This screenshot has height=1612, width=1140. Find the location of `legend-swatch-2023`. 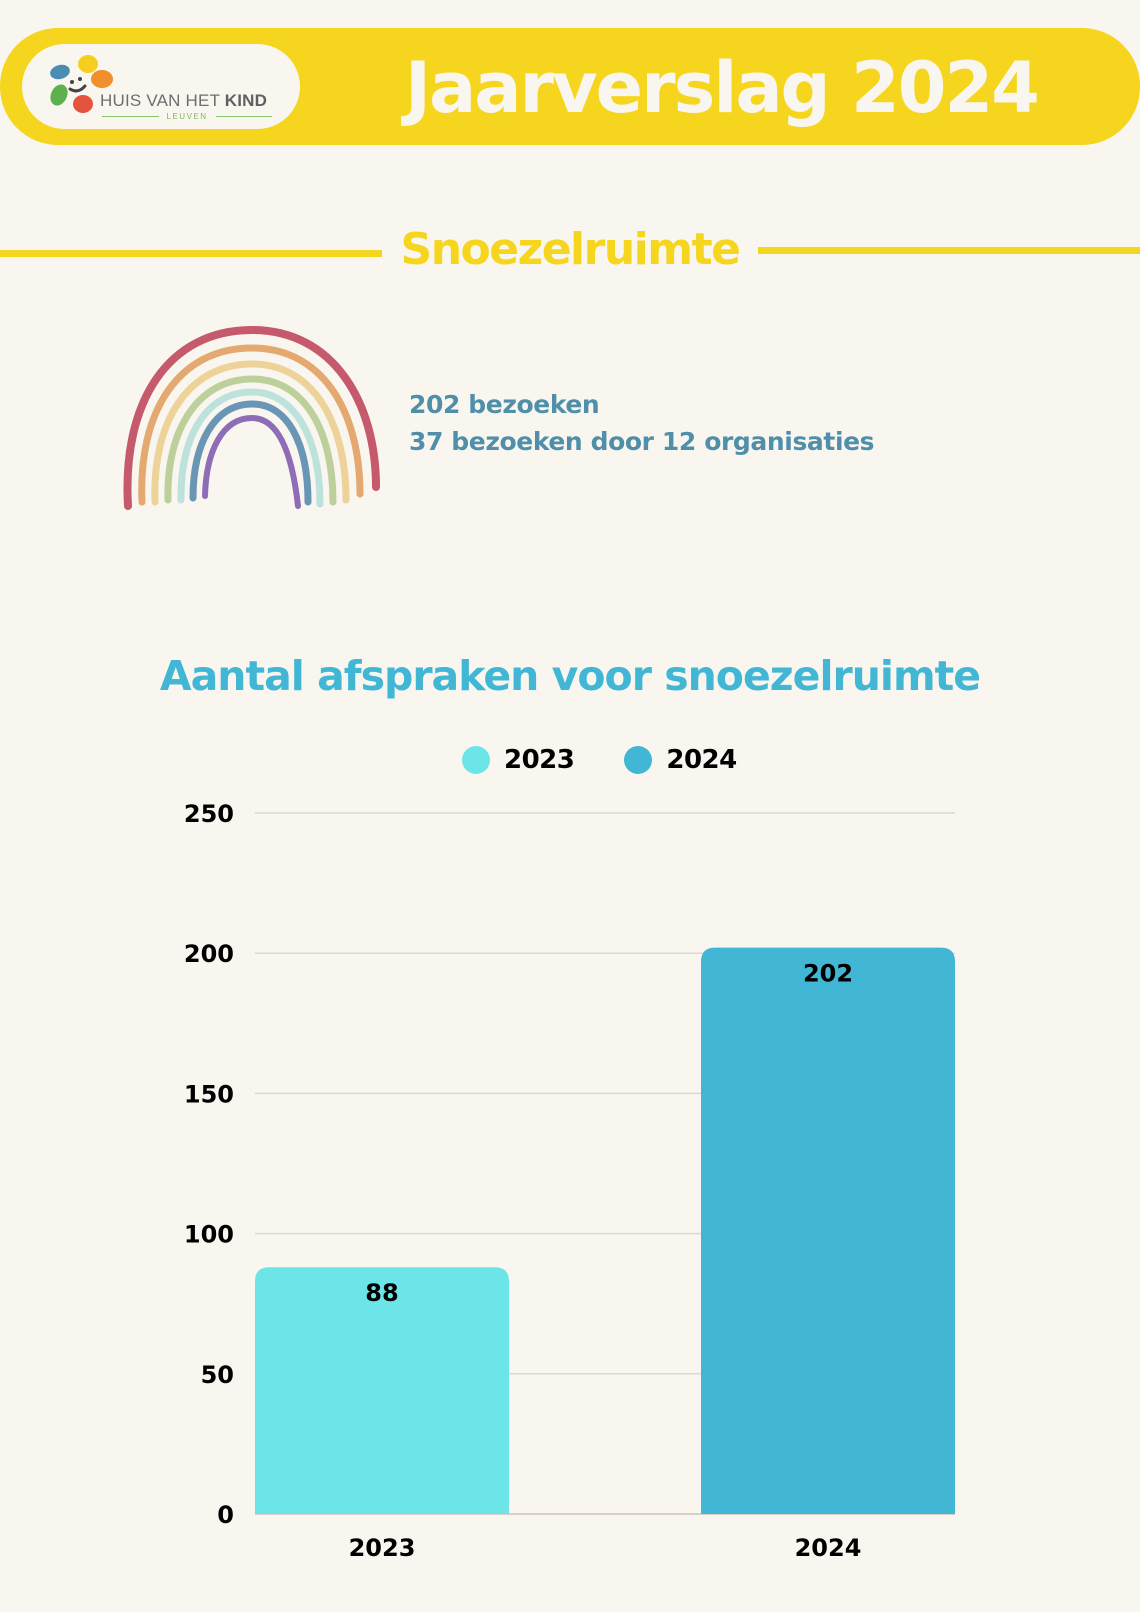

legend-swatch-2023 is located at coordinates (476, 760).